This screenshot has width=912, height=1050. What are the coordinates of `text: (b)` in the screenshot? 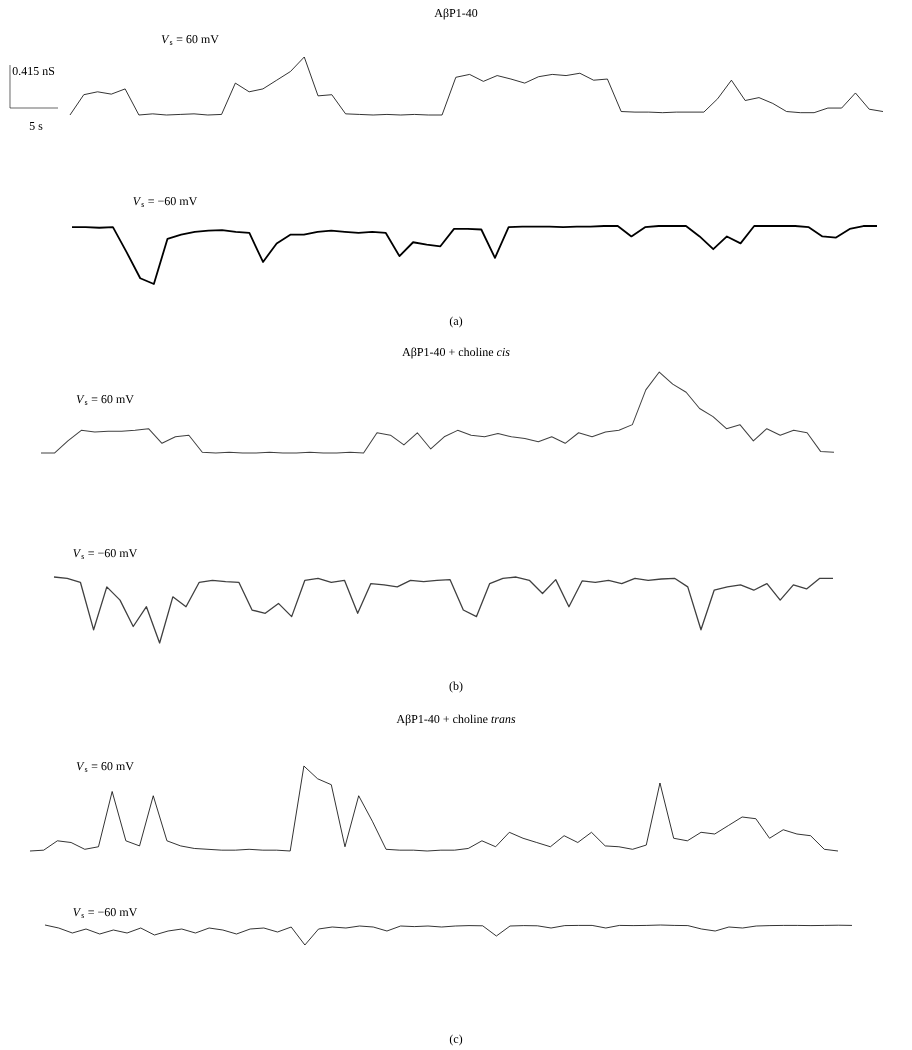 It's located at (456, 687).